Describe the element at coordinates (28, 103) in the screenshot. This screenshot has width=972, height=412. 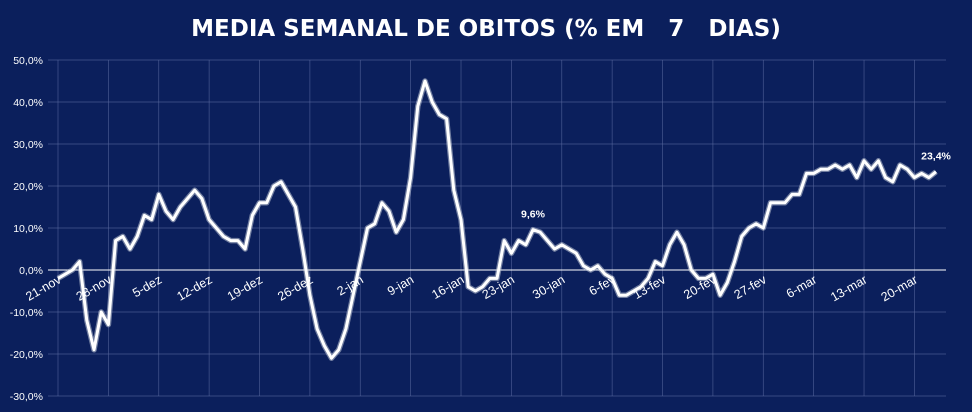
I see `y-tick-label: 40,0%` at that location.